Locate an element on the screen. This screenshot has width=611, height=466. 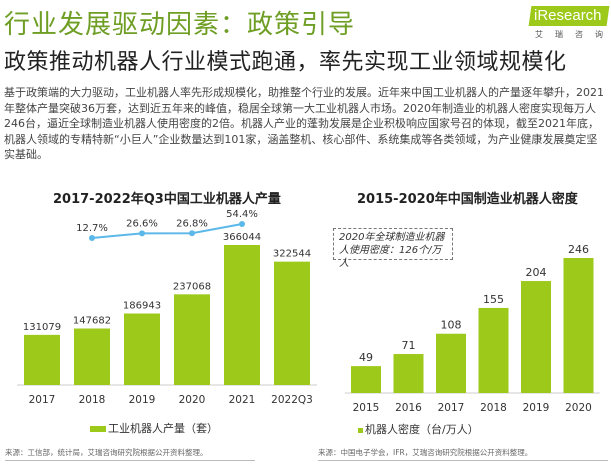
data-label: 366044 is located at coordinates (242, 237).